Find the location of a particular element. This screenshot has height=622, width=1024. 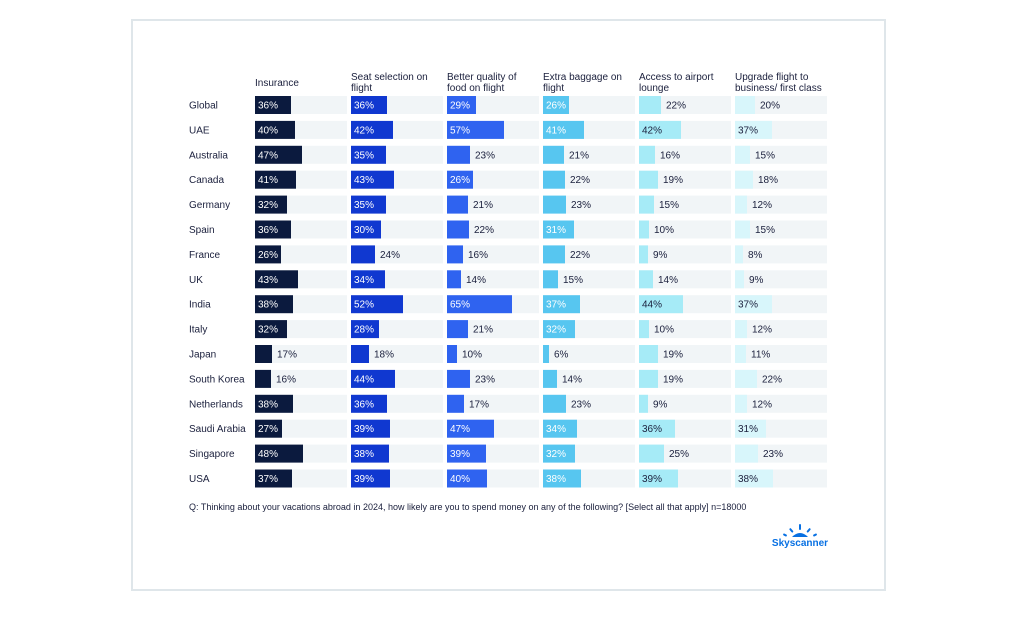

data-label: 32% is located at coordinates (268, 205).